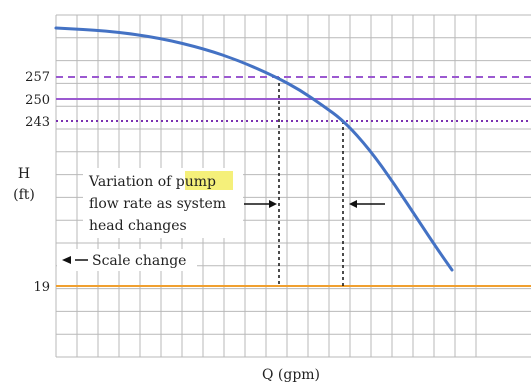 This screenshot has height=387, width=531. Describe the element at coordinates (37, 100) in the screenshot. I see `y-tick-label-250: 250` at that location.